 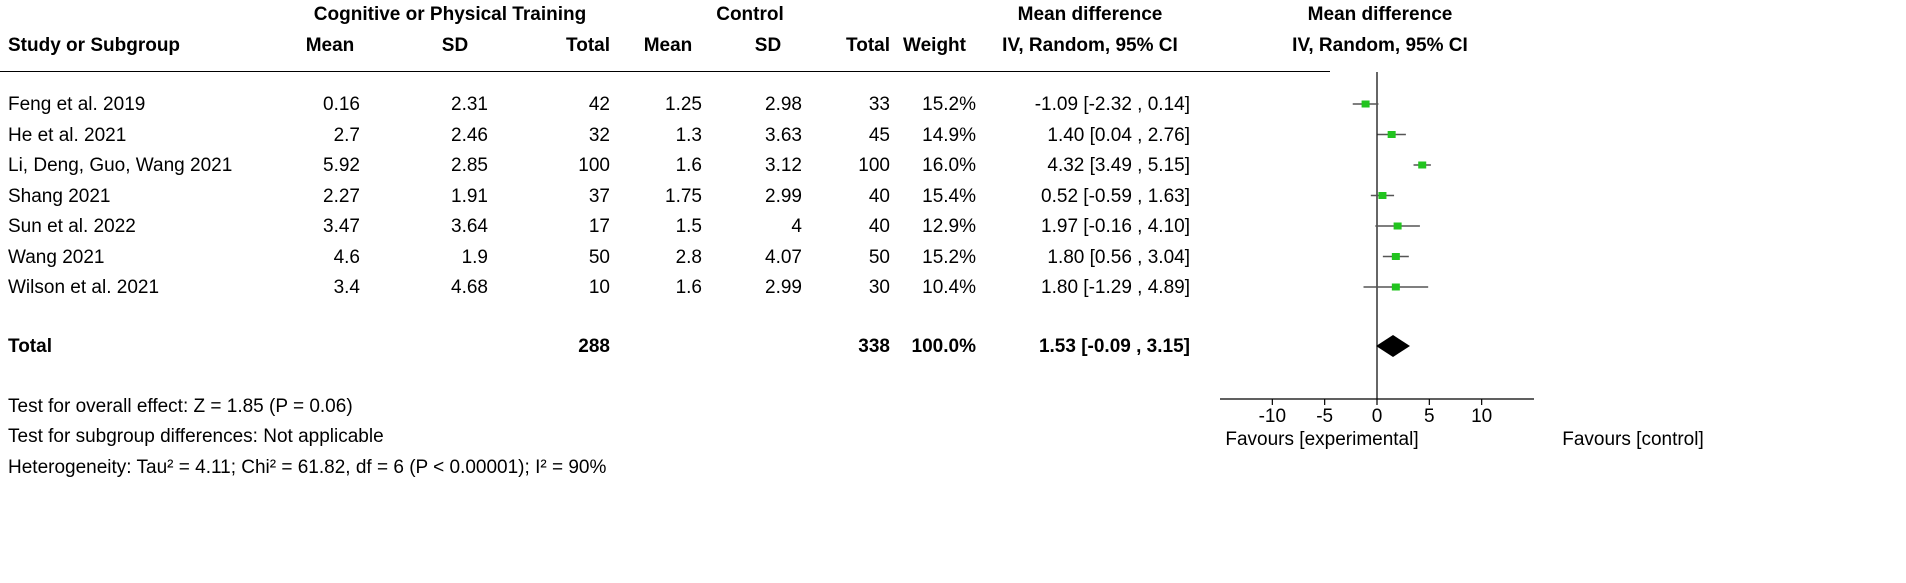 I want to click on x-tick-label: 5, so click(x=1429, y=416).